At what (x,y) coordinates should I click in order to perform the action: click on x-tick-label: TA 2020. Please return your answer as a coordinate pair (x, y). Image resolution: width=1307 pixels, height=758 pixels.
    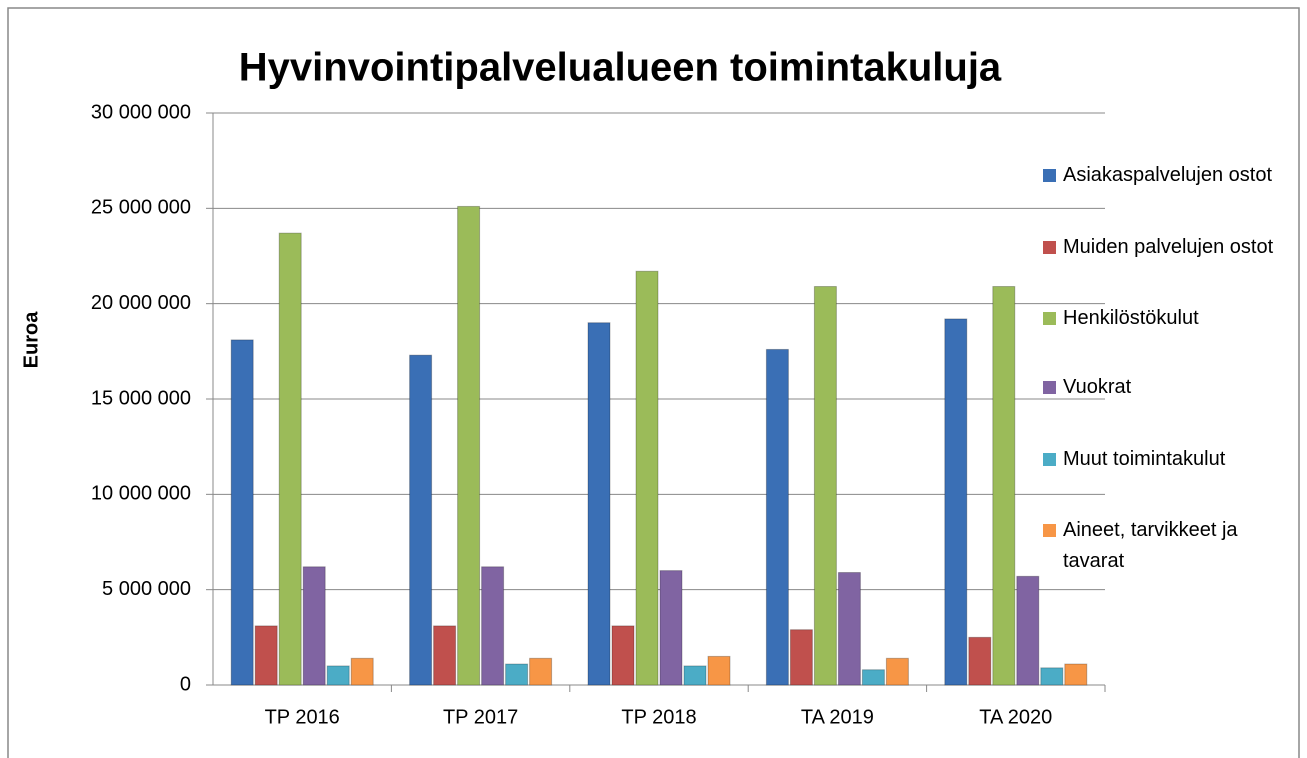
    Looking at the image, I should click on (1015, 717).